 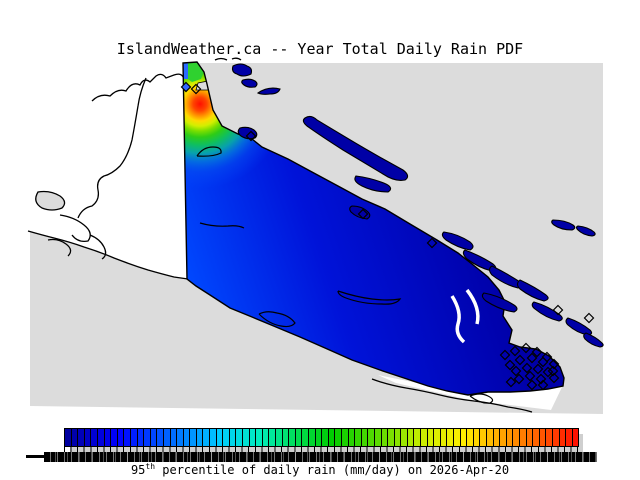 What do you see at coordinates (234, 125) in the screenshot?
I see `rain-hotspot` at bounding box center [234, 125].